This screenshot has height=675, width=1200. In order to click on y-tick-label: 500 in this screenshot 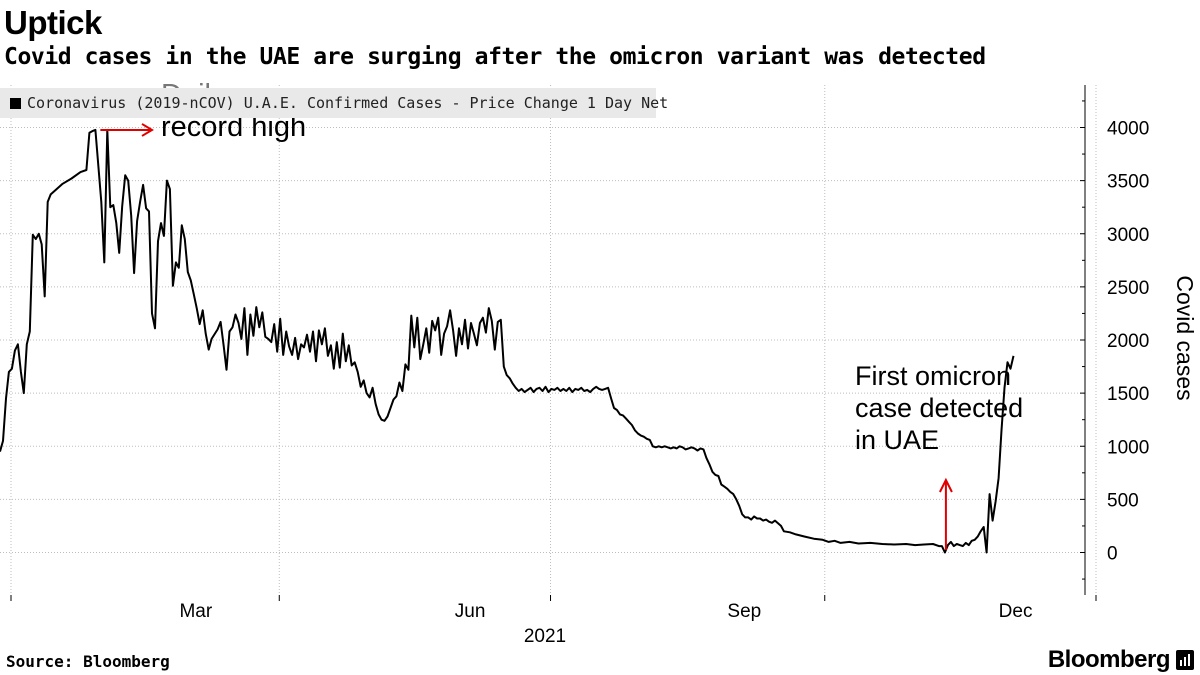, I will do `click(1123, 500)`.